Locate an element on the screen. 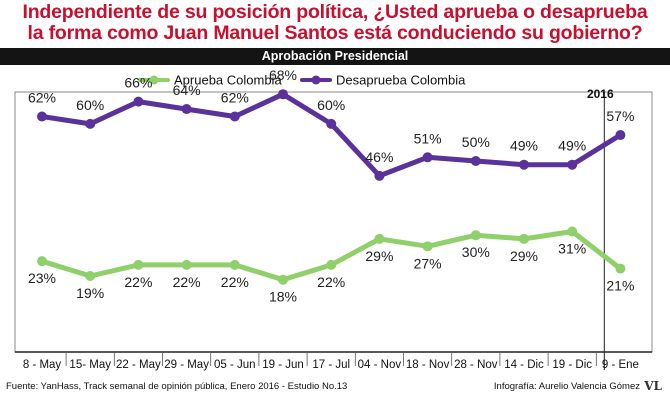 The height and width of the screenshot is (400, 670). chart-subtitle: Aprobación Presidencial is located at coordinates (335, 56).